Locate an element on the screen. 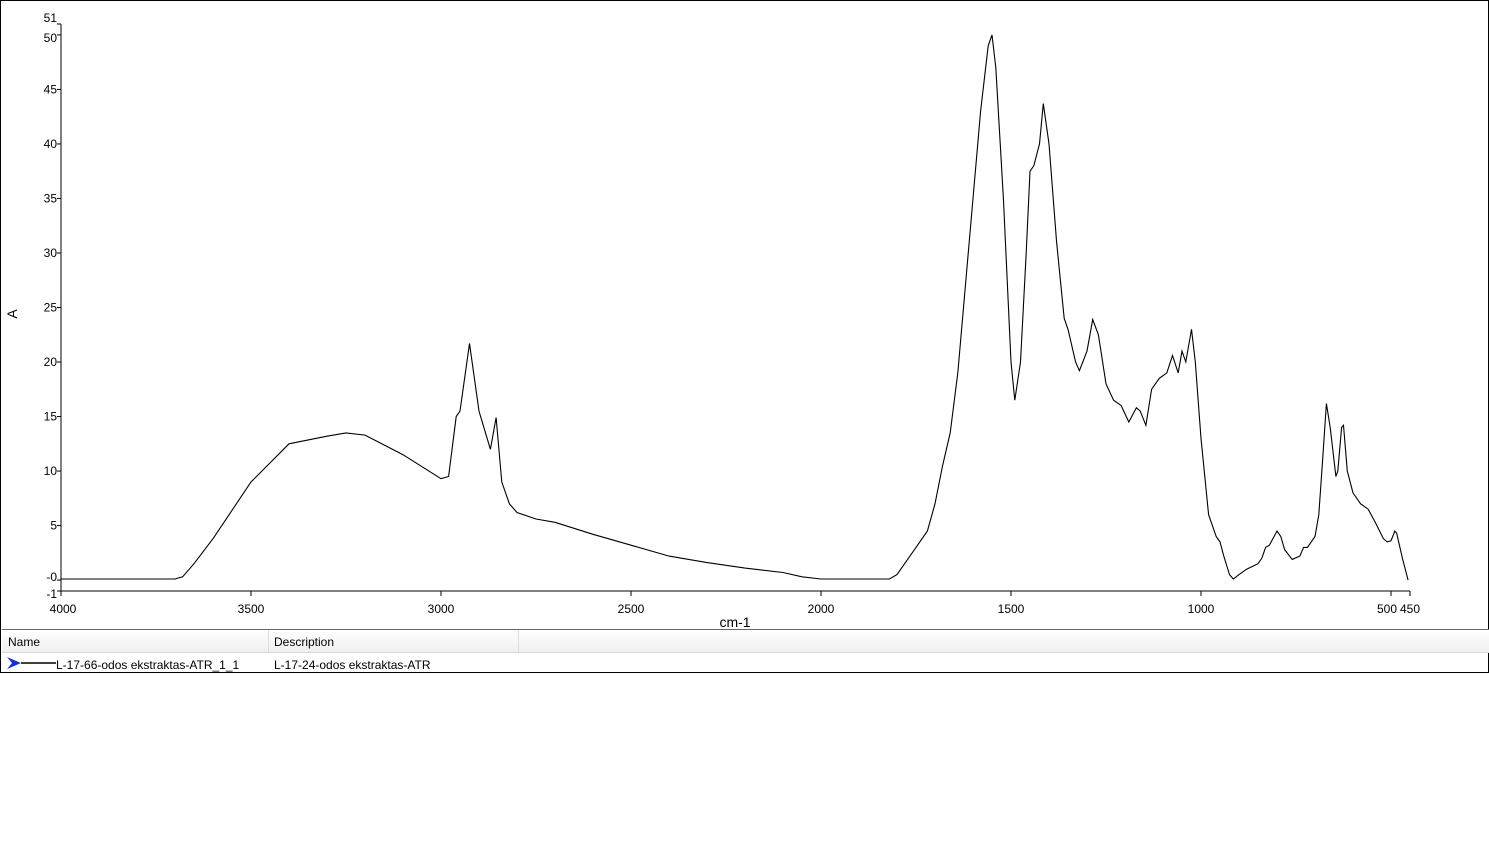 The image size is (1489, 847). y-tick-label: 45 is located at coordinates (51, 89).